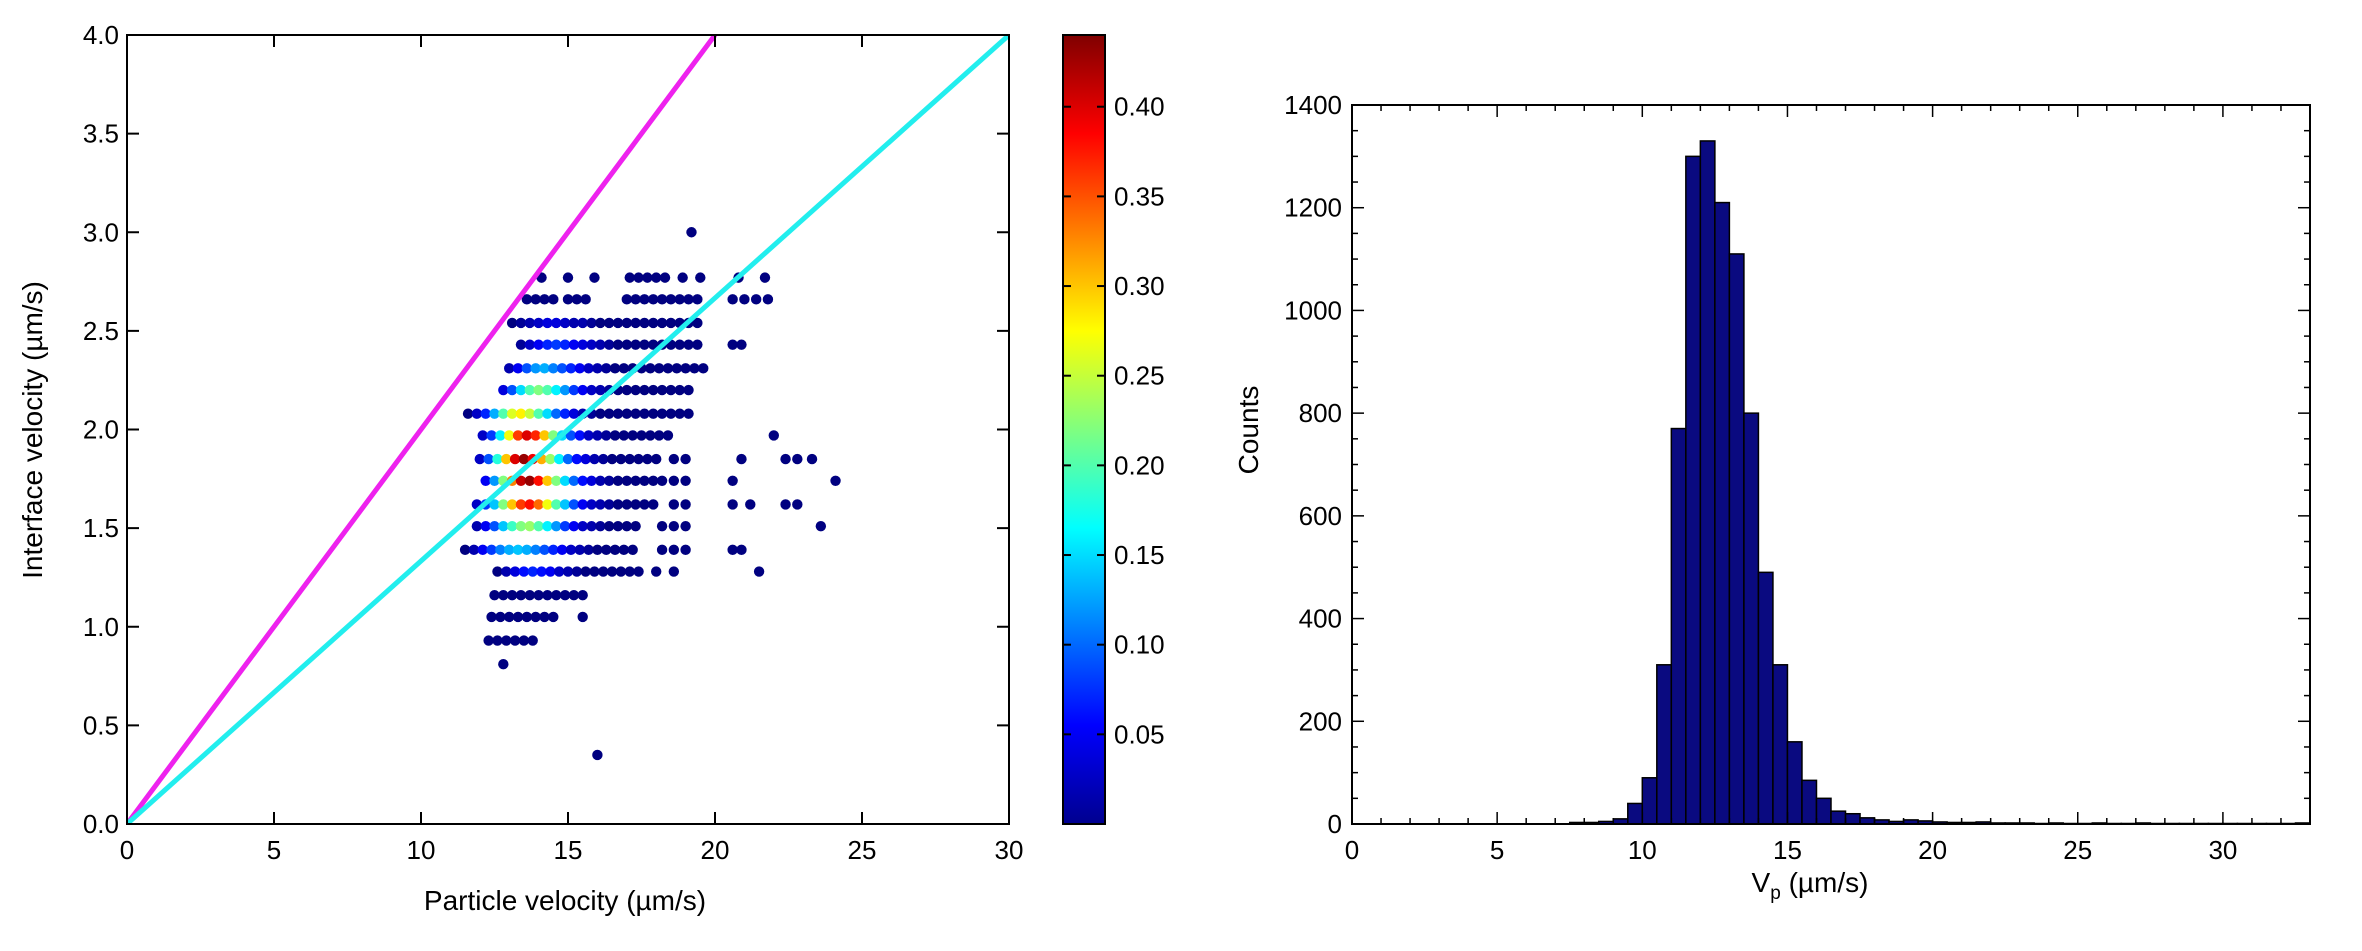  I want to click on scatter-x-tick-label: 20, so click(715, 850).